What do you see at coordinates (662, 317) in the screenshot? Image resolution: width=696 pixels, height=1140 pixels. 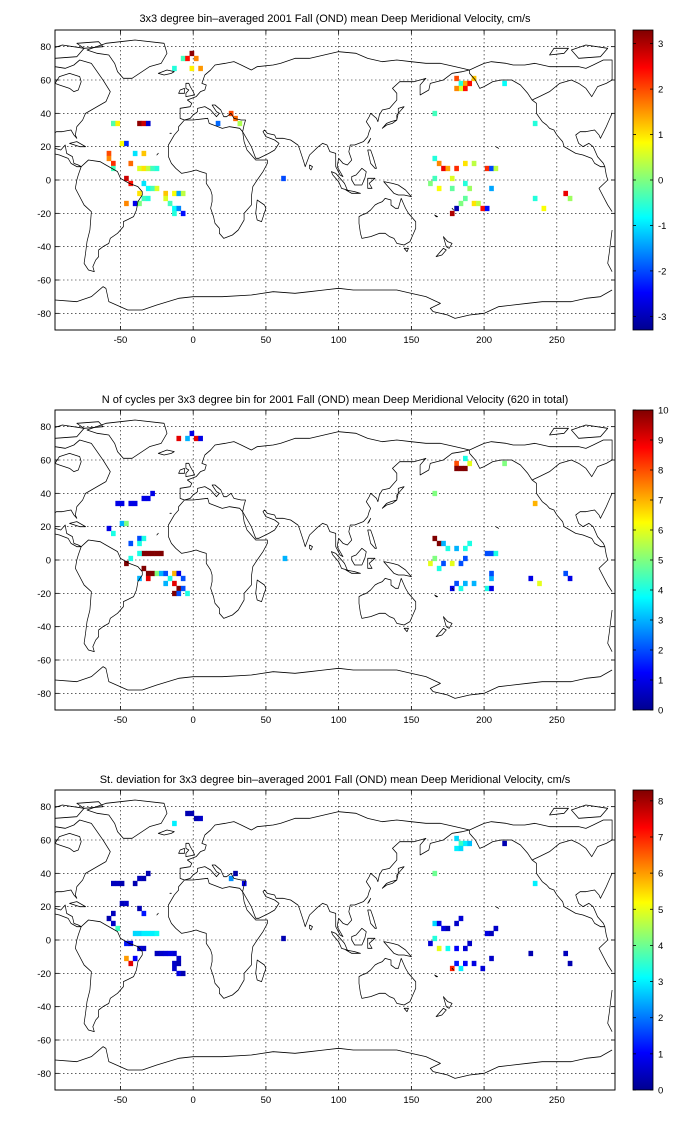 I see `colorbar-tick-label: -3` at bounding box center [662, 317].